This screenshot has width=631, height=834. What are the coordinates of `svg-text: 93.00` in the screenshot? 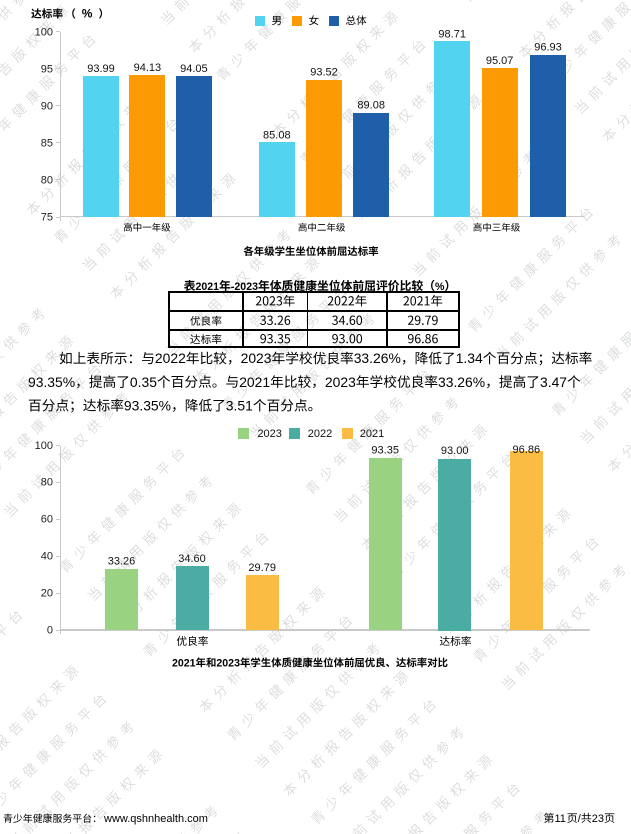 It's located at (455, 451).